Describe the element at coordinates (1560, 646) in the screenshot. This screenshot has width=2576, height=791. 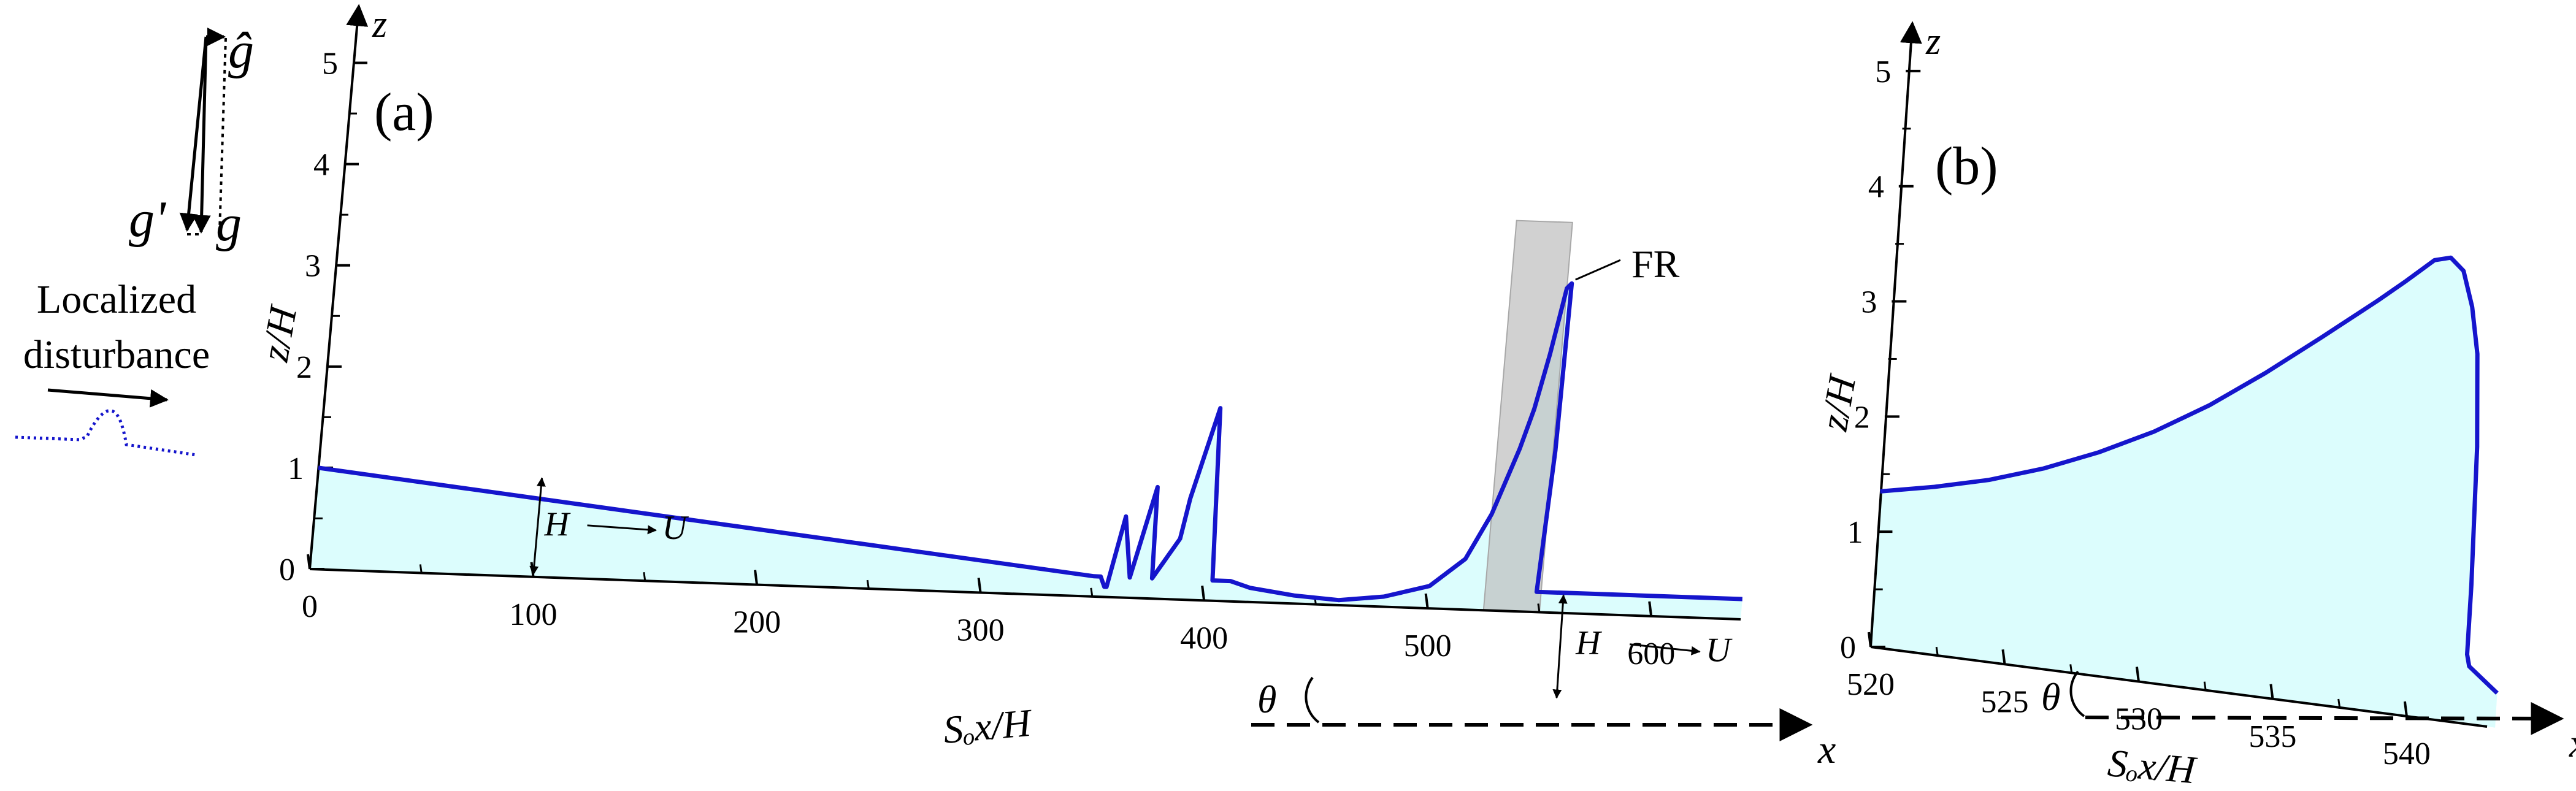
I see `downstream-depth-marker` at that location.